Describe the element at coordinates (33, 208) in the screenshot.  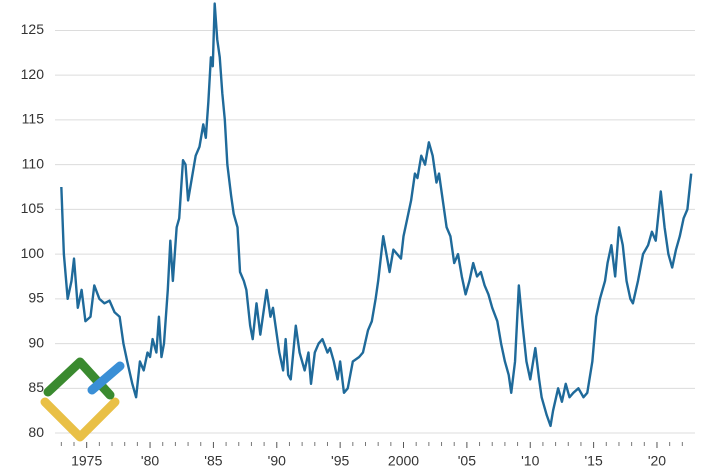
I see `y-tick-label: 105` at that location.